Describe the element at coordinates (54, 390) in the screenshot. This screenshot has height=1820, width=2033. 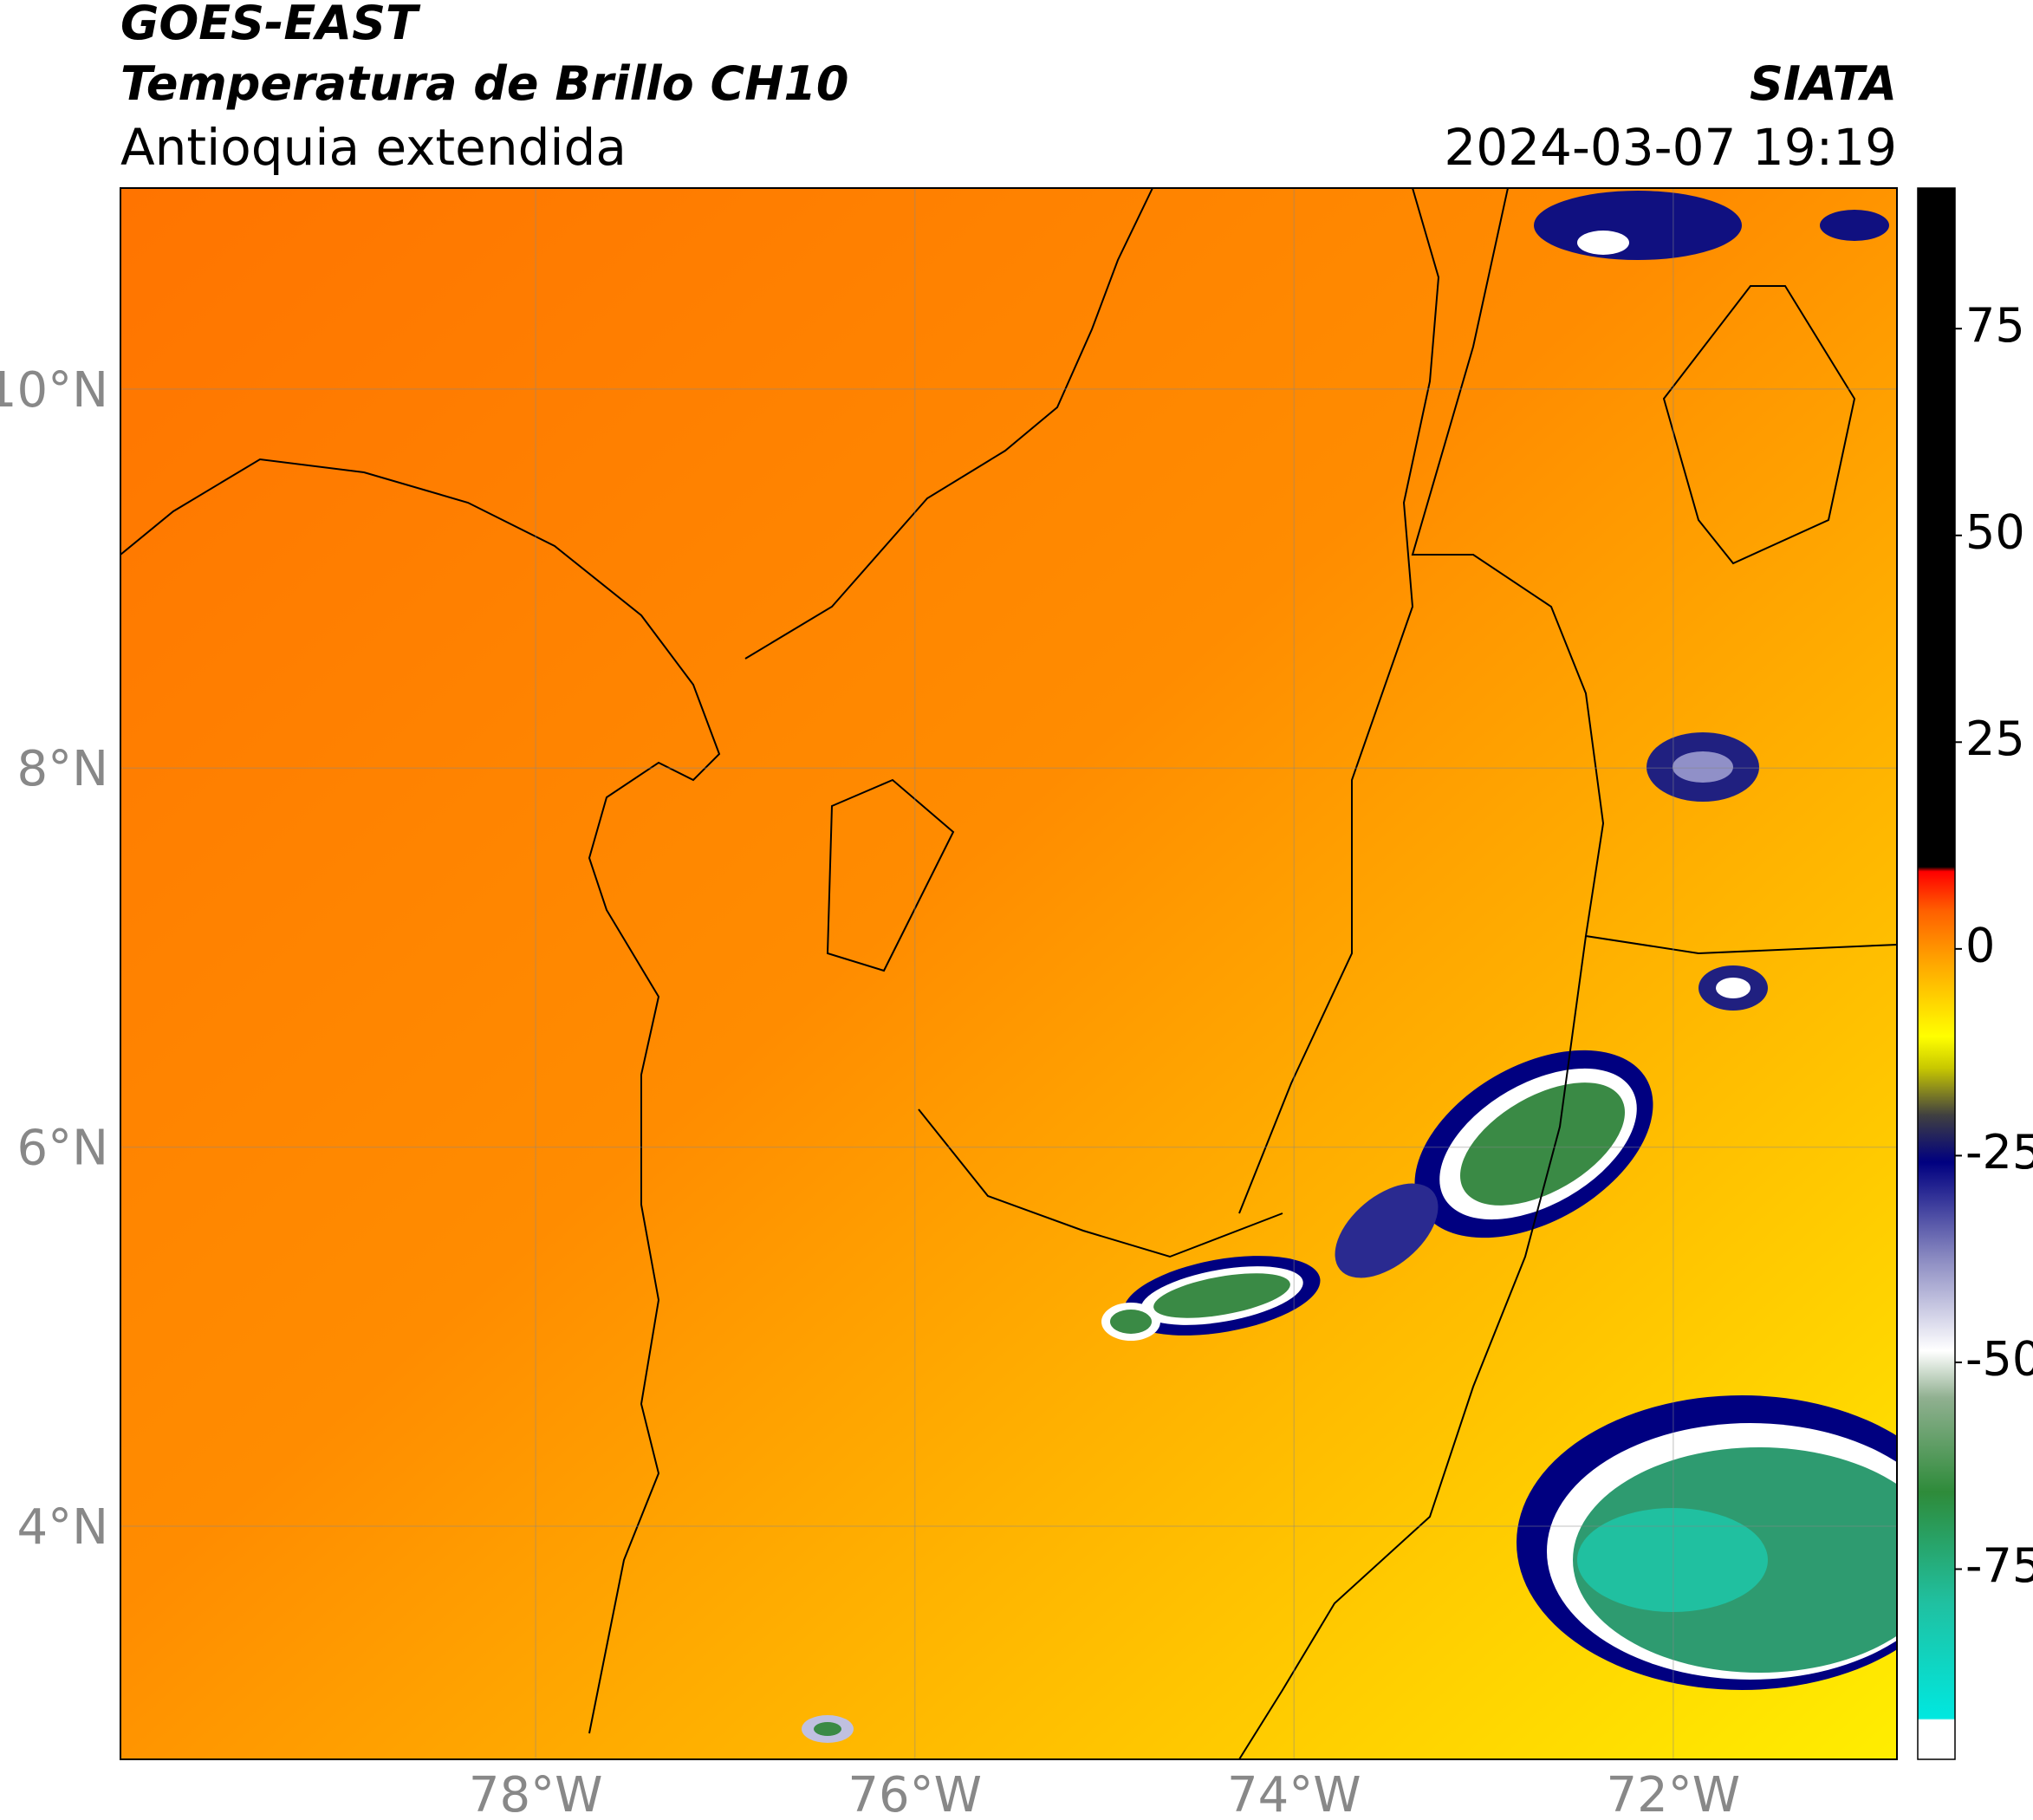
I see `y-tick-label: 10°N` at that location.